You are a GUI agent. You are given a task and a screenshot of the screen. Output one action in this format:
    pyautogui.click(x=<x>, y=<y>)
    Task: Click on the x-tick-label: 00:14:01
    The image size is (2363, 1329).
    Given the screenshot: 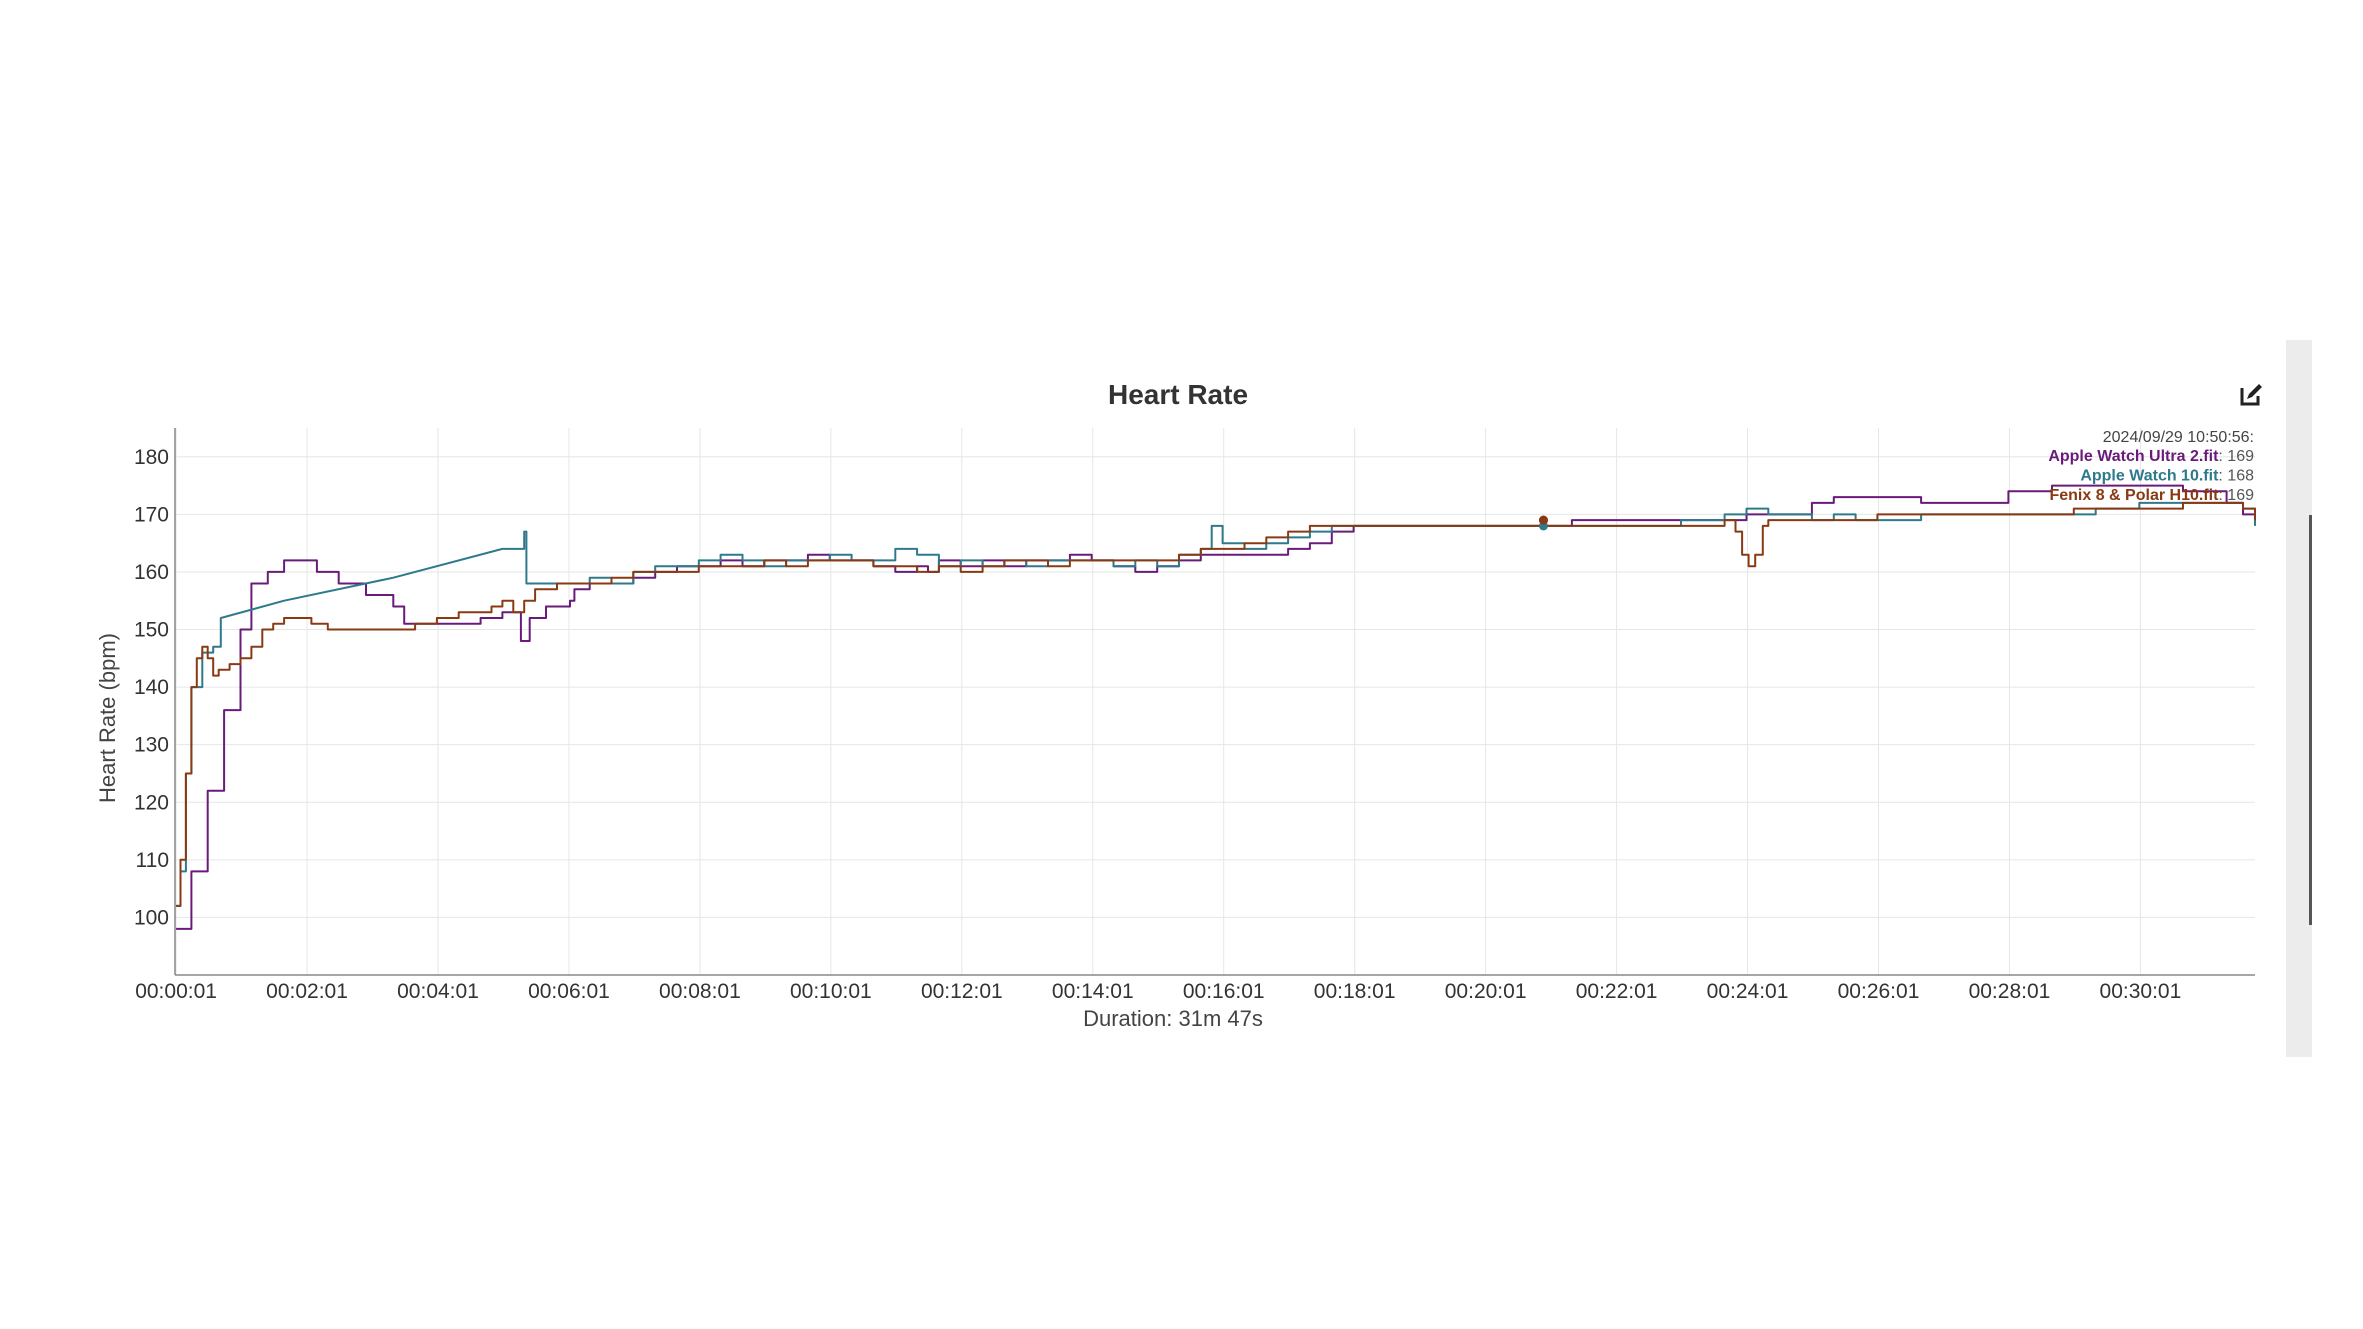 What is the action you would take?
    pyautogui.click(x=1093, y=991)
    